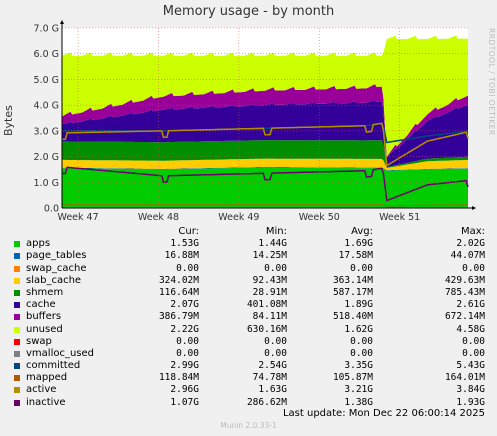  What do you see at coordinates (358, 244) in the screenshot?
I see `legend-avg-value: 1.69G` at bounding box center [358, 244].